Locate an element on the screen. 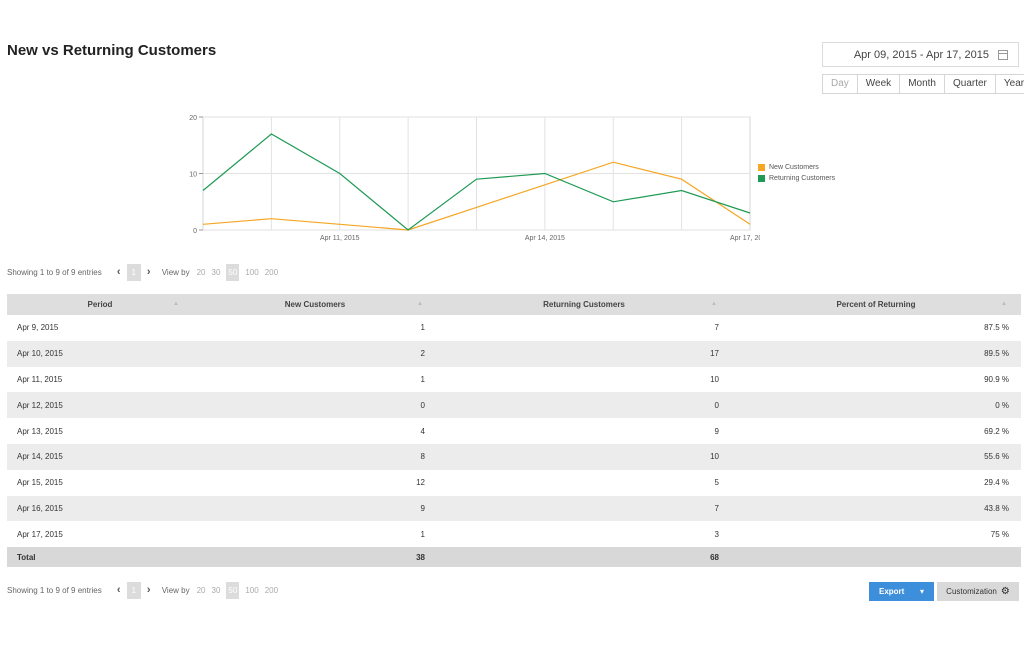 Image resolution: width=1024 pixels, height=650 pixels. legend-item-returning: Returning Customers is located at coordinates (796, 178).